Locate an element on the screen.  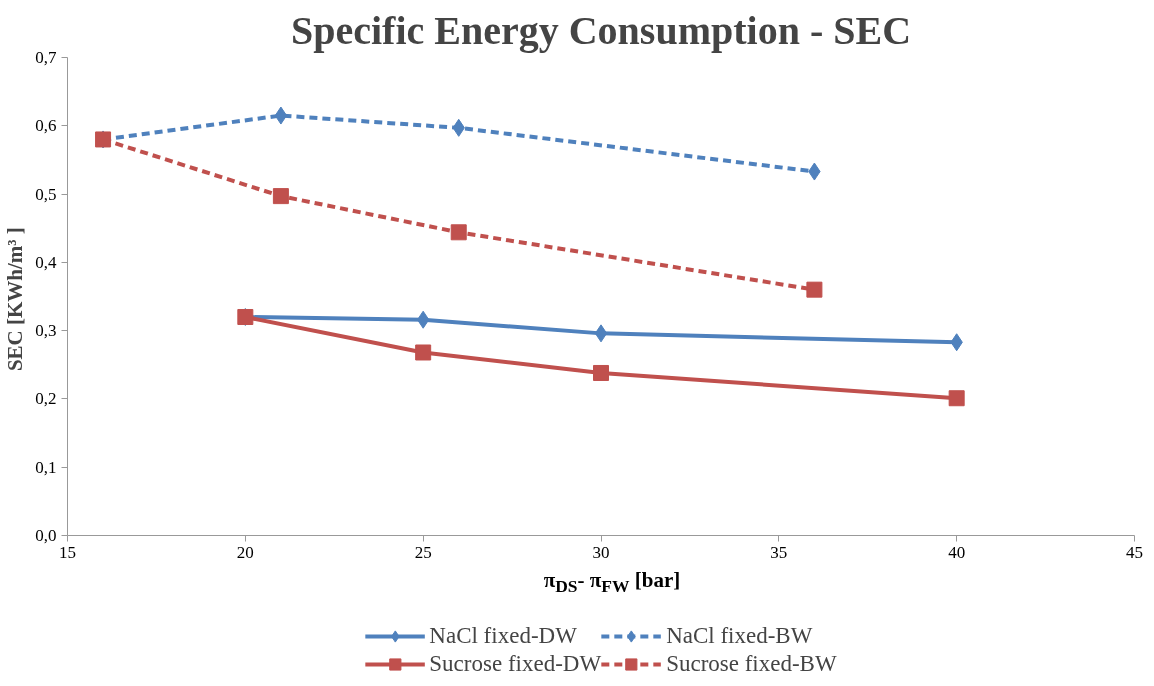
y-tick-label: 0,3 is located at coordinates (46, 331).